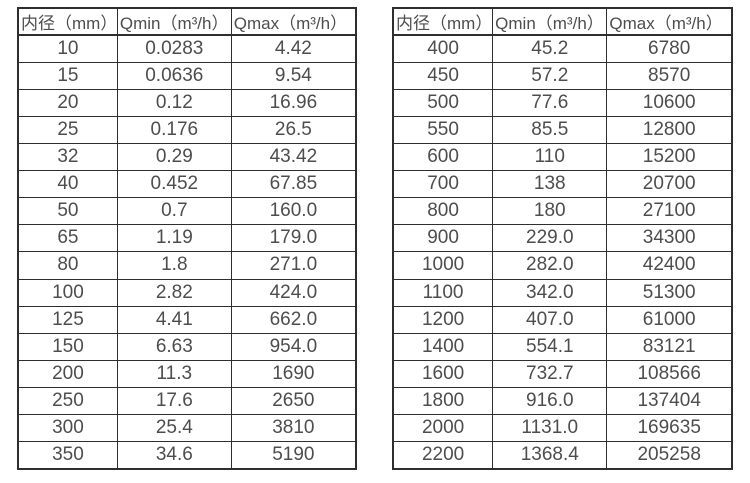  What do you see at coordinates (174, 427) in the screenshot?
I see `table-cell: 25.4` at bounding box center [174, 427].